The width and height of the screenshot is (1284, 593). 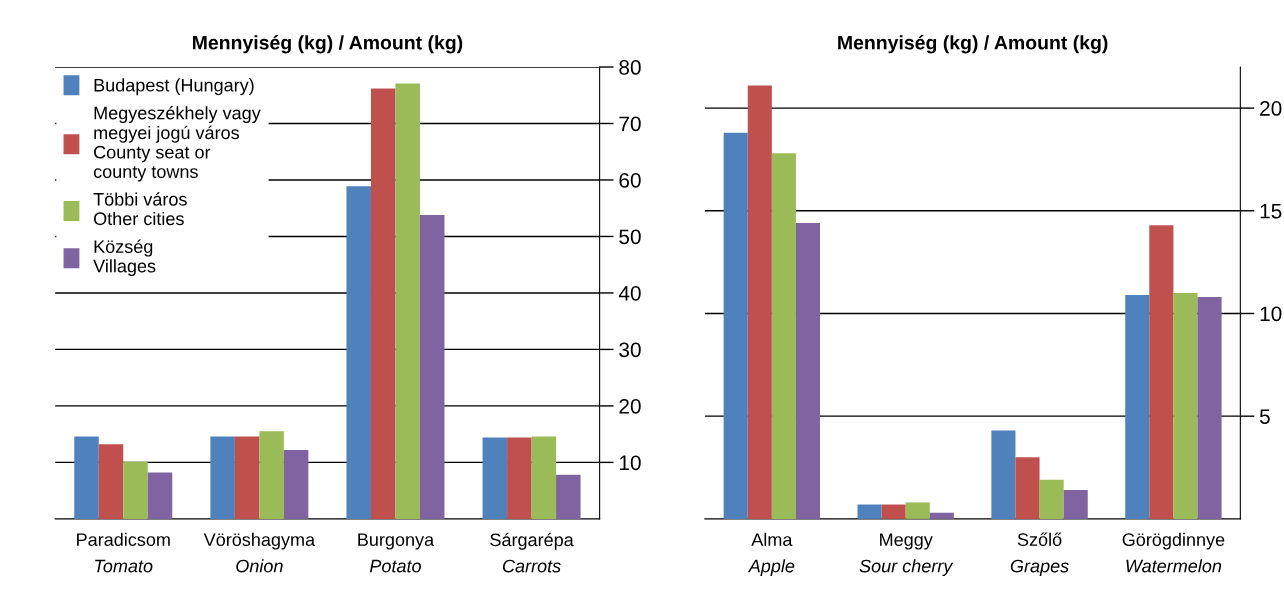 What do you see at coordinates (630, 67) in the screenshot?
I see `y-tick-label: 80` at bounding box center [630, 67].